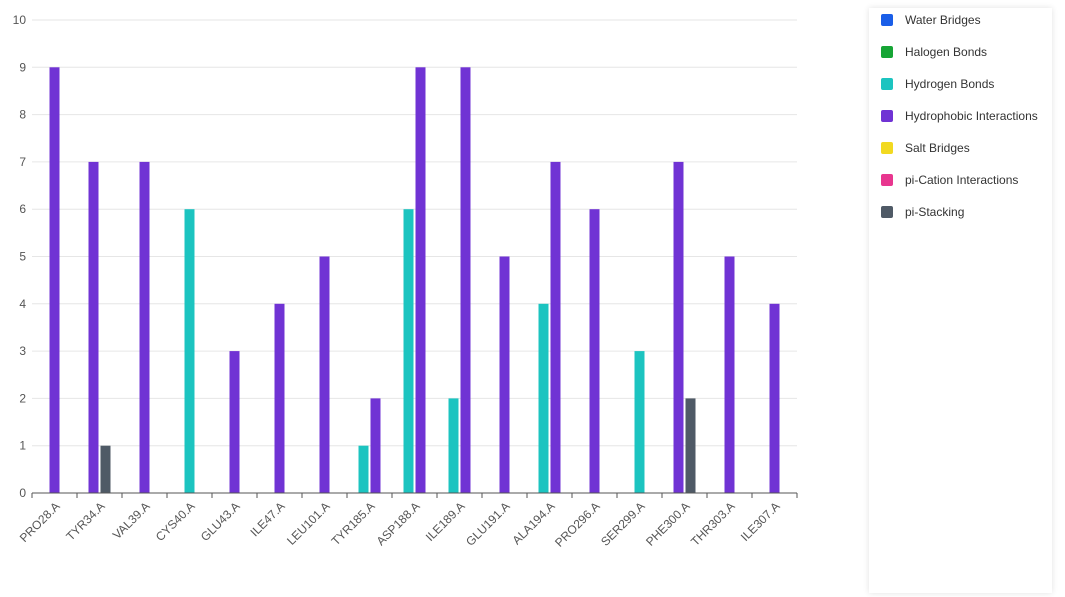 The image size is (1065, 597). I want to click on y-tick-label: 5, so click(22, 257).